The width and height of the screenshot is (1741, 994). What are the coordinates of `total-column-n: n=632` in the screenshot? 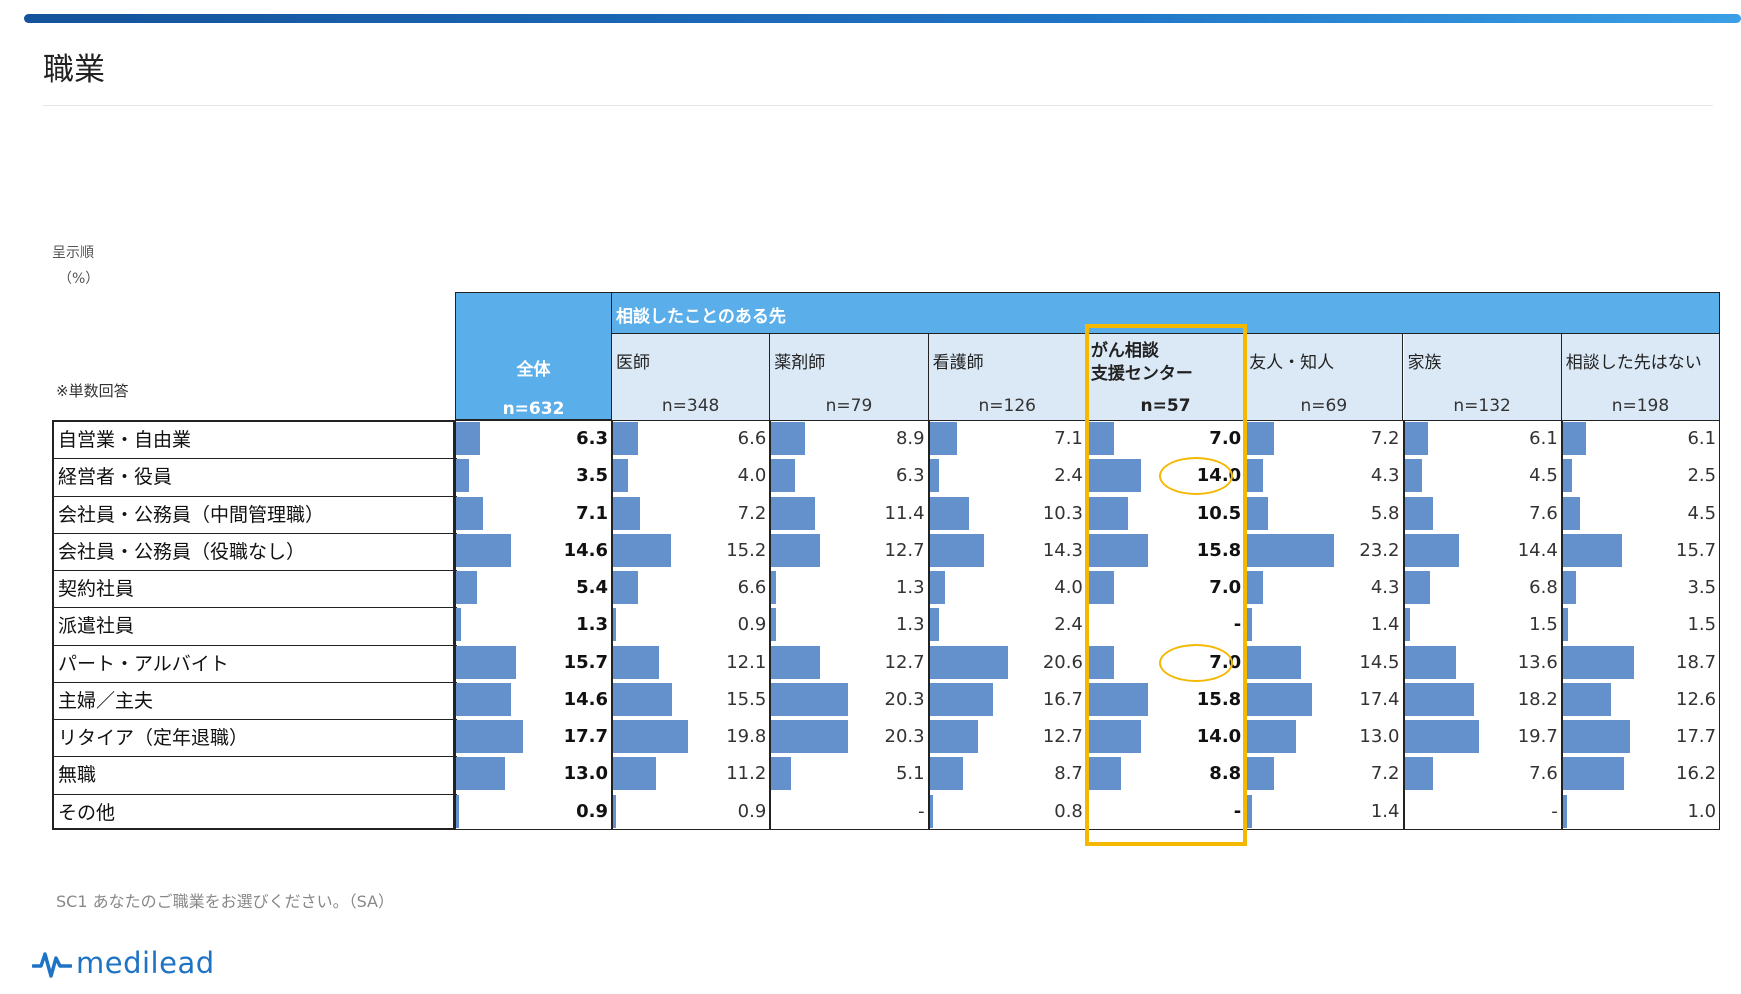 It's located at (533, 409).